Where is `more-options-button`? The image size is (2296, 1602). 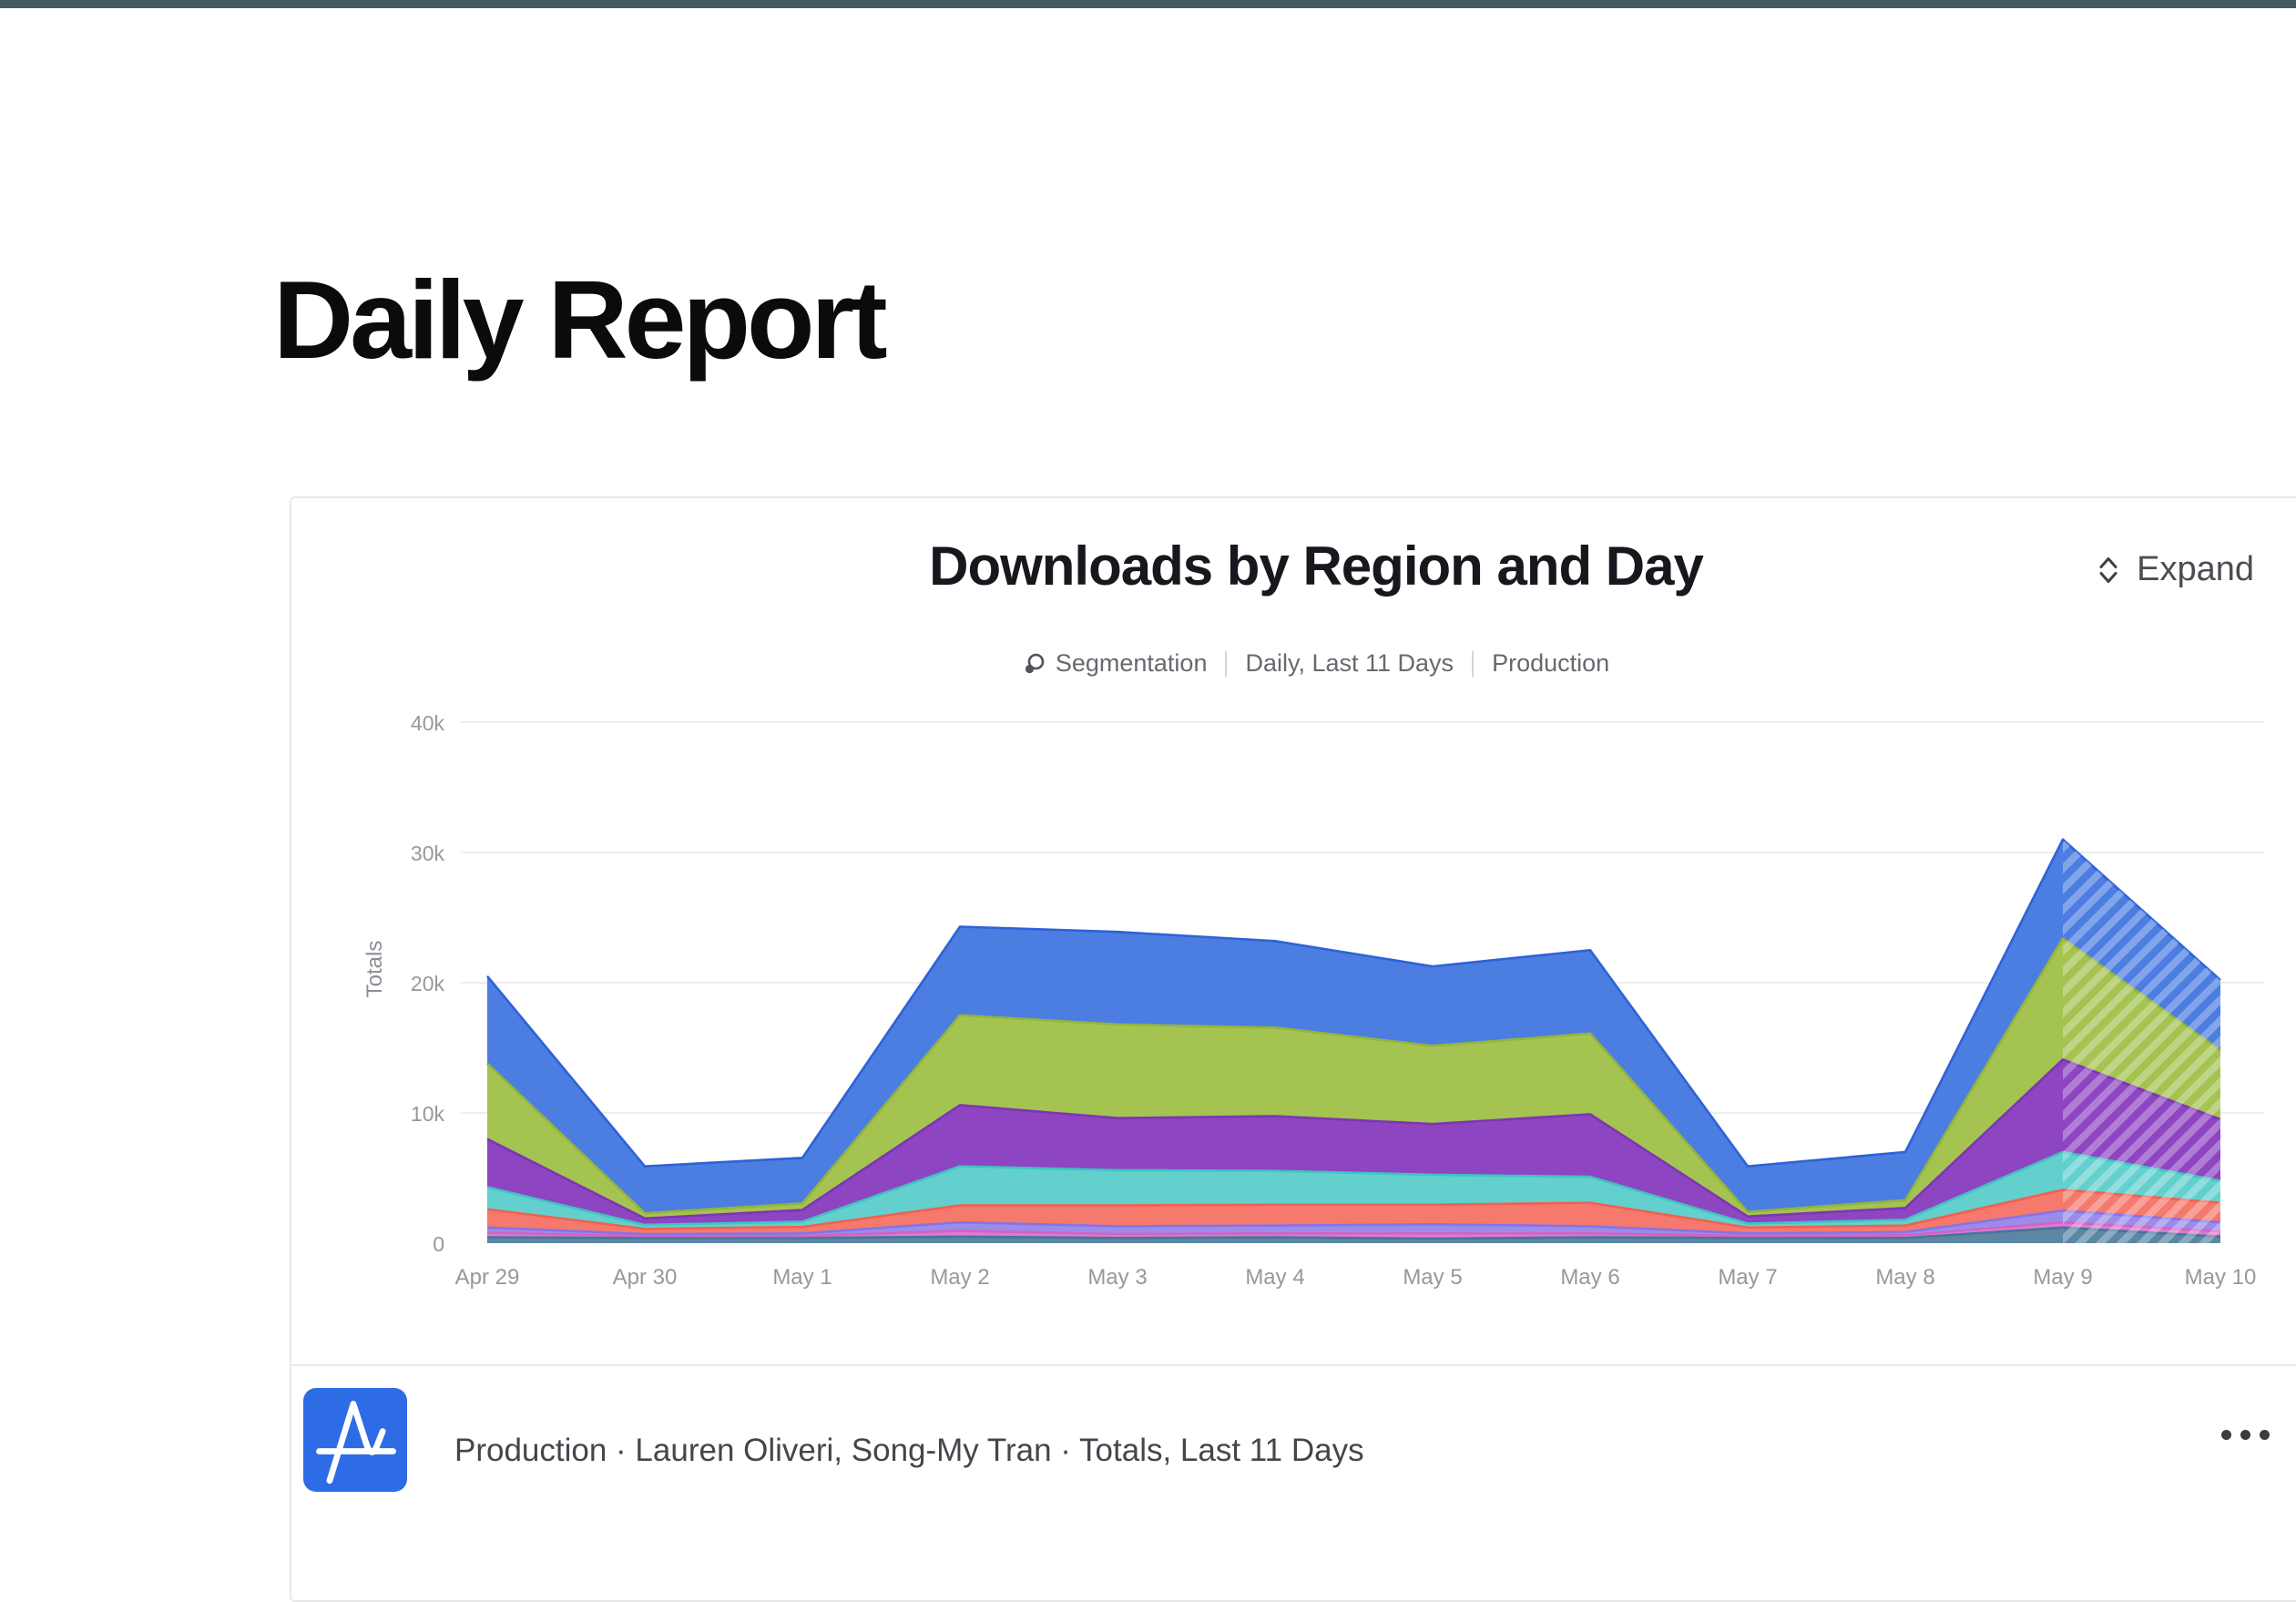
more-options-button is located at coordinates (2245, 1434).